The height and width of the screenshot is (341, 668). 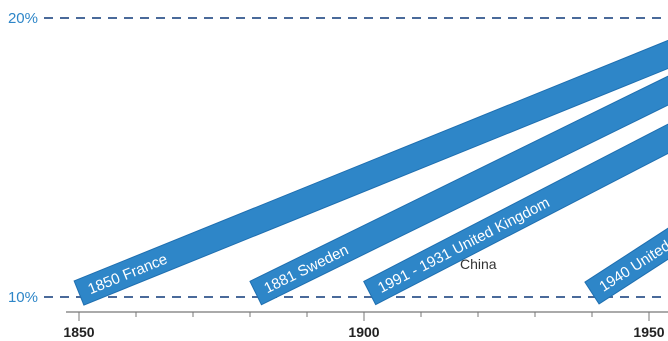 I want to click on y-tick-label: 20%, so click(x=23, y=18).